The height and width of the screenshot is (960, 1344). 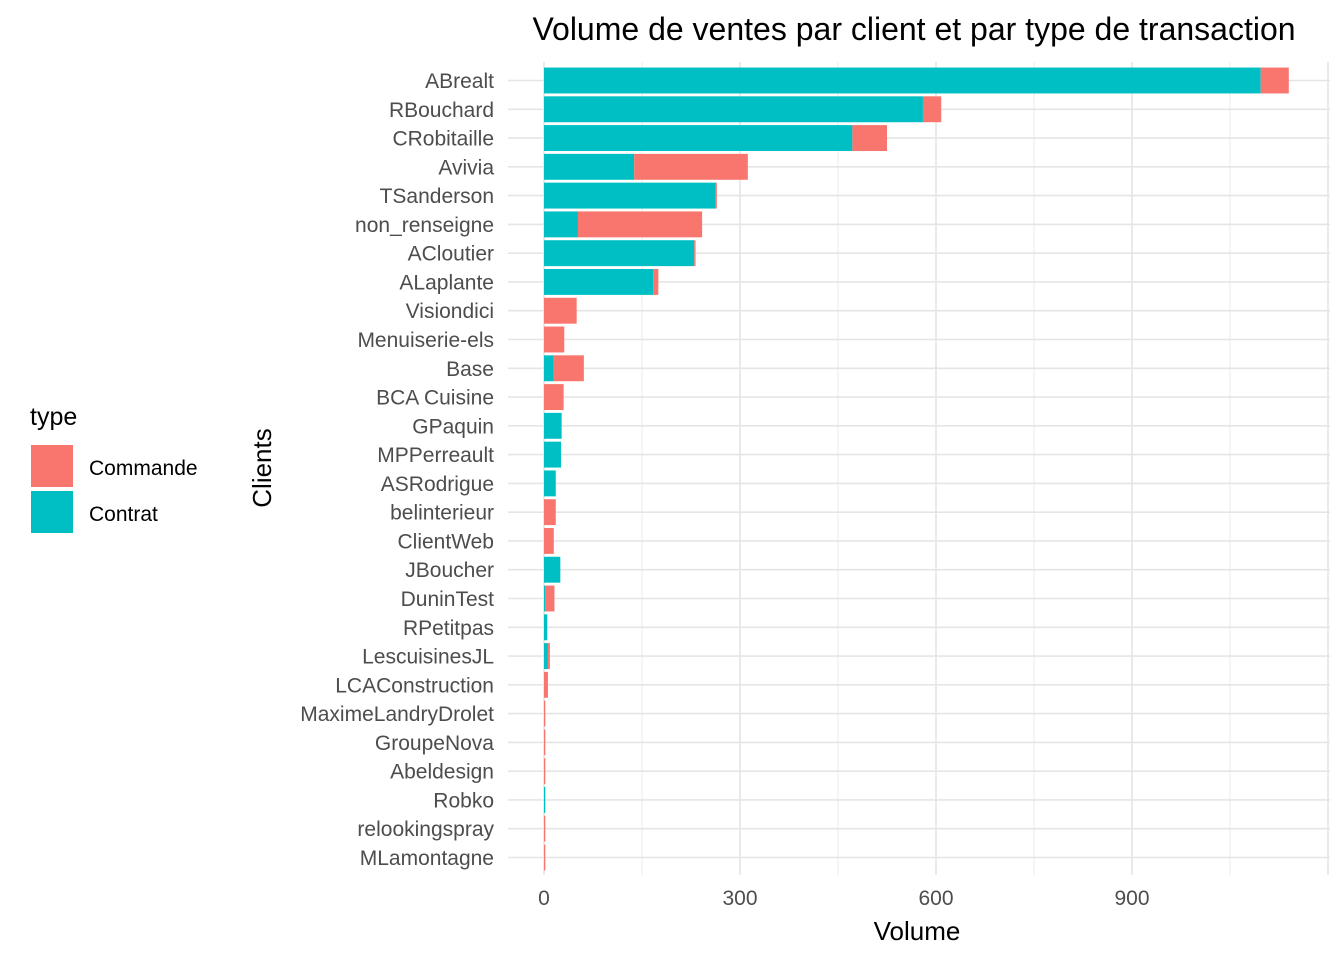 I want to click on bar-commande-tsanderson, so click(x=716, y=195).